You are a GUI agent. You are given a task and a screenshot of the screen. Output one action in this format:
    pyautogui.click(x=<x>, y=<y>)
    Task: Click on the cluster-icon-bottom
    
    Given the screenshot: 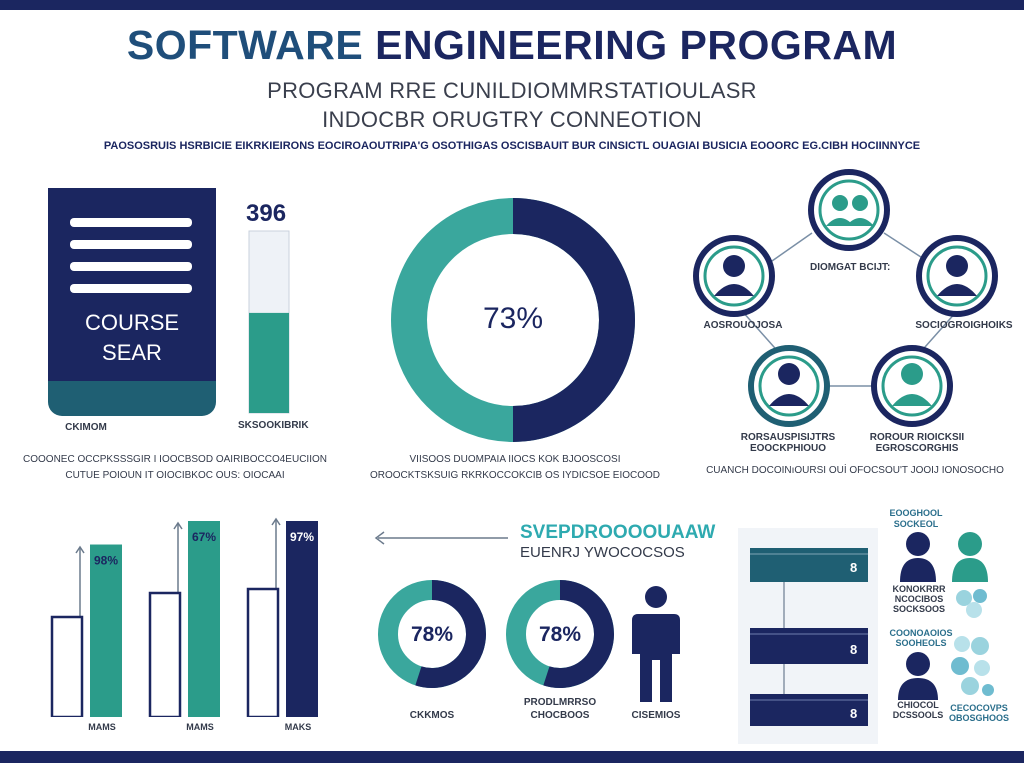 What is the action you would take?
    pyautogui.click(x=972, y=666)
    